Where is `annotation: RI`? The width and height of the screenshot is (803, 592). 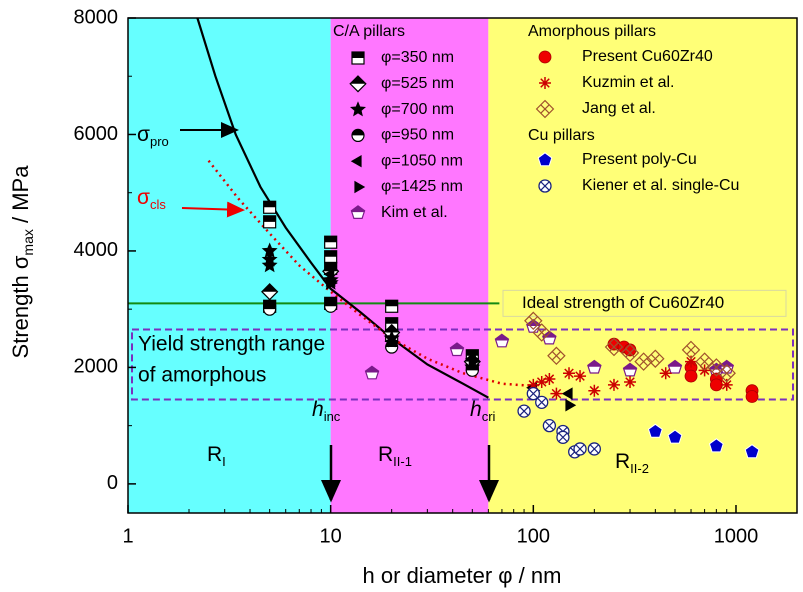
annotation: RI is located at coordinates (216, 456).